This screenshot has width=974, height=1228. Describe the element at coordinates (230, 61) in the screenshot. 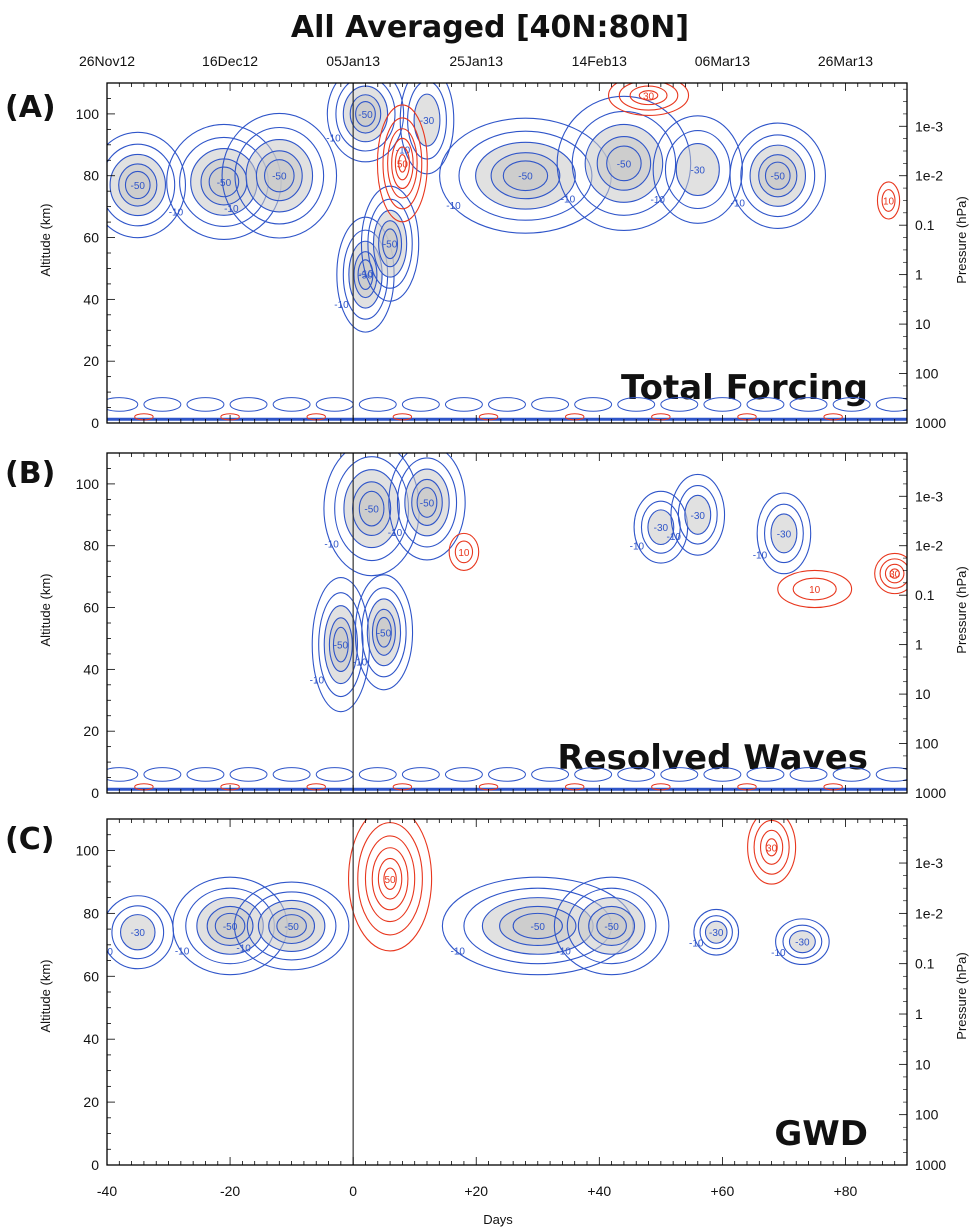

I see `top-date-label: 16Dec12` at that location.